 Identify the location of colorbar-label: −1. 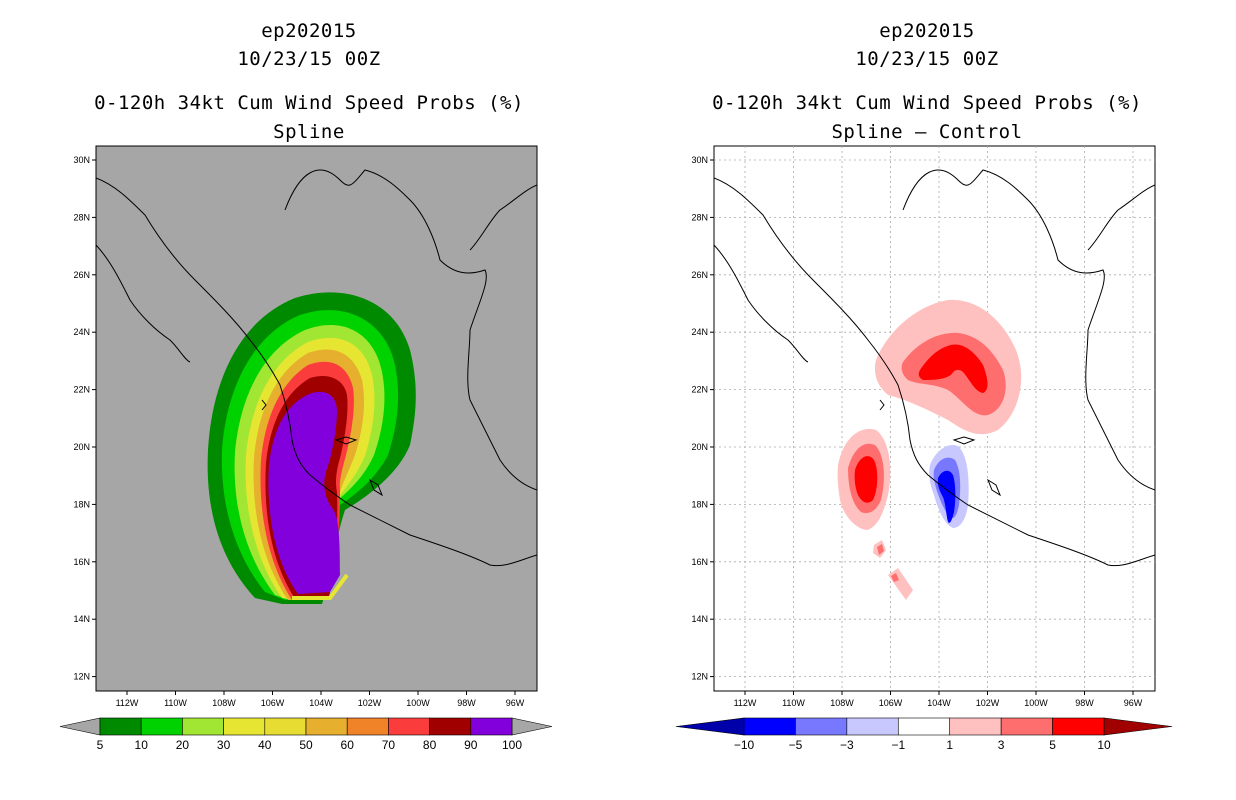
(898, 745).